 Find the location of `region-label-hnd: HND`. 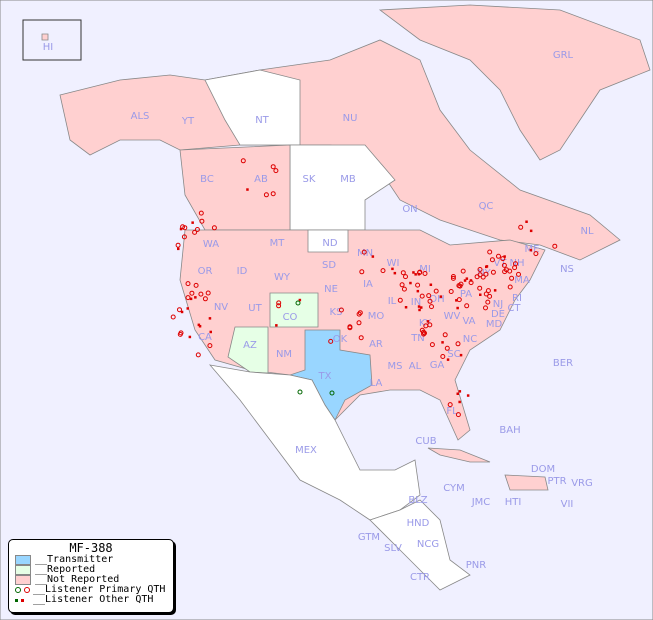

region-label-hnd: HND is located at coordinates (418, 523).